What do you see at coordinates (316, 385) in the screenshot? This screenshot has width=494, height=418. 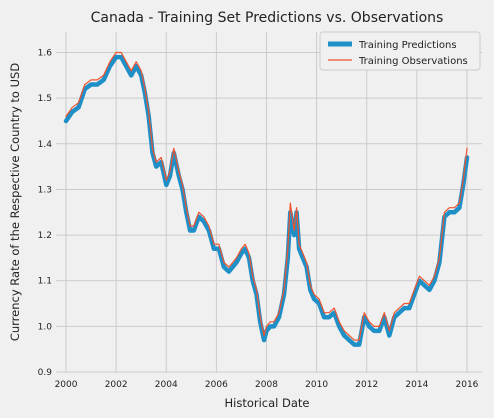 I see `x-tick-label: 2010` at bounding box center [316, 385].